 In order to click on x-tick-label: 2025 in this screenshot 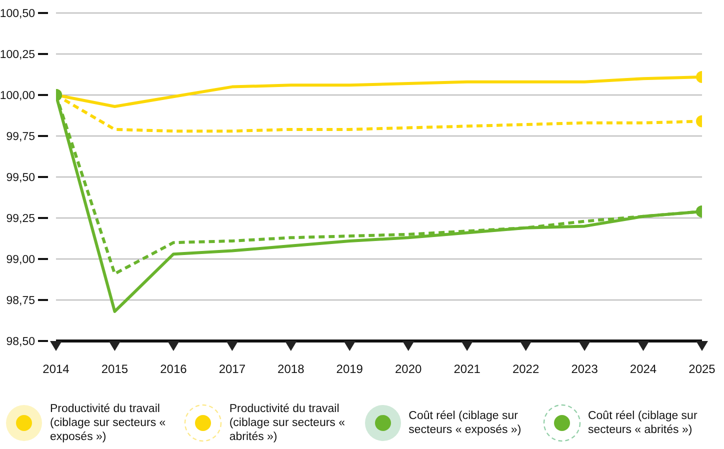, I will do `click(702, 369)`.